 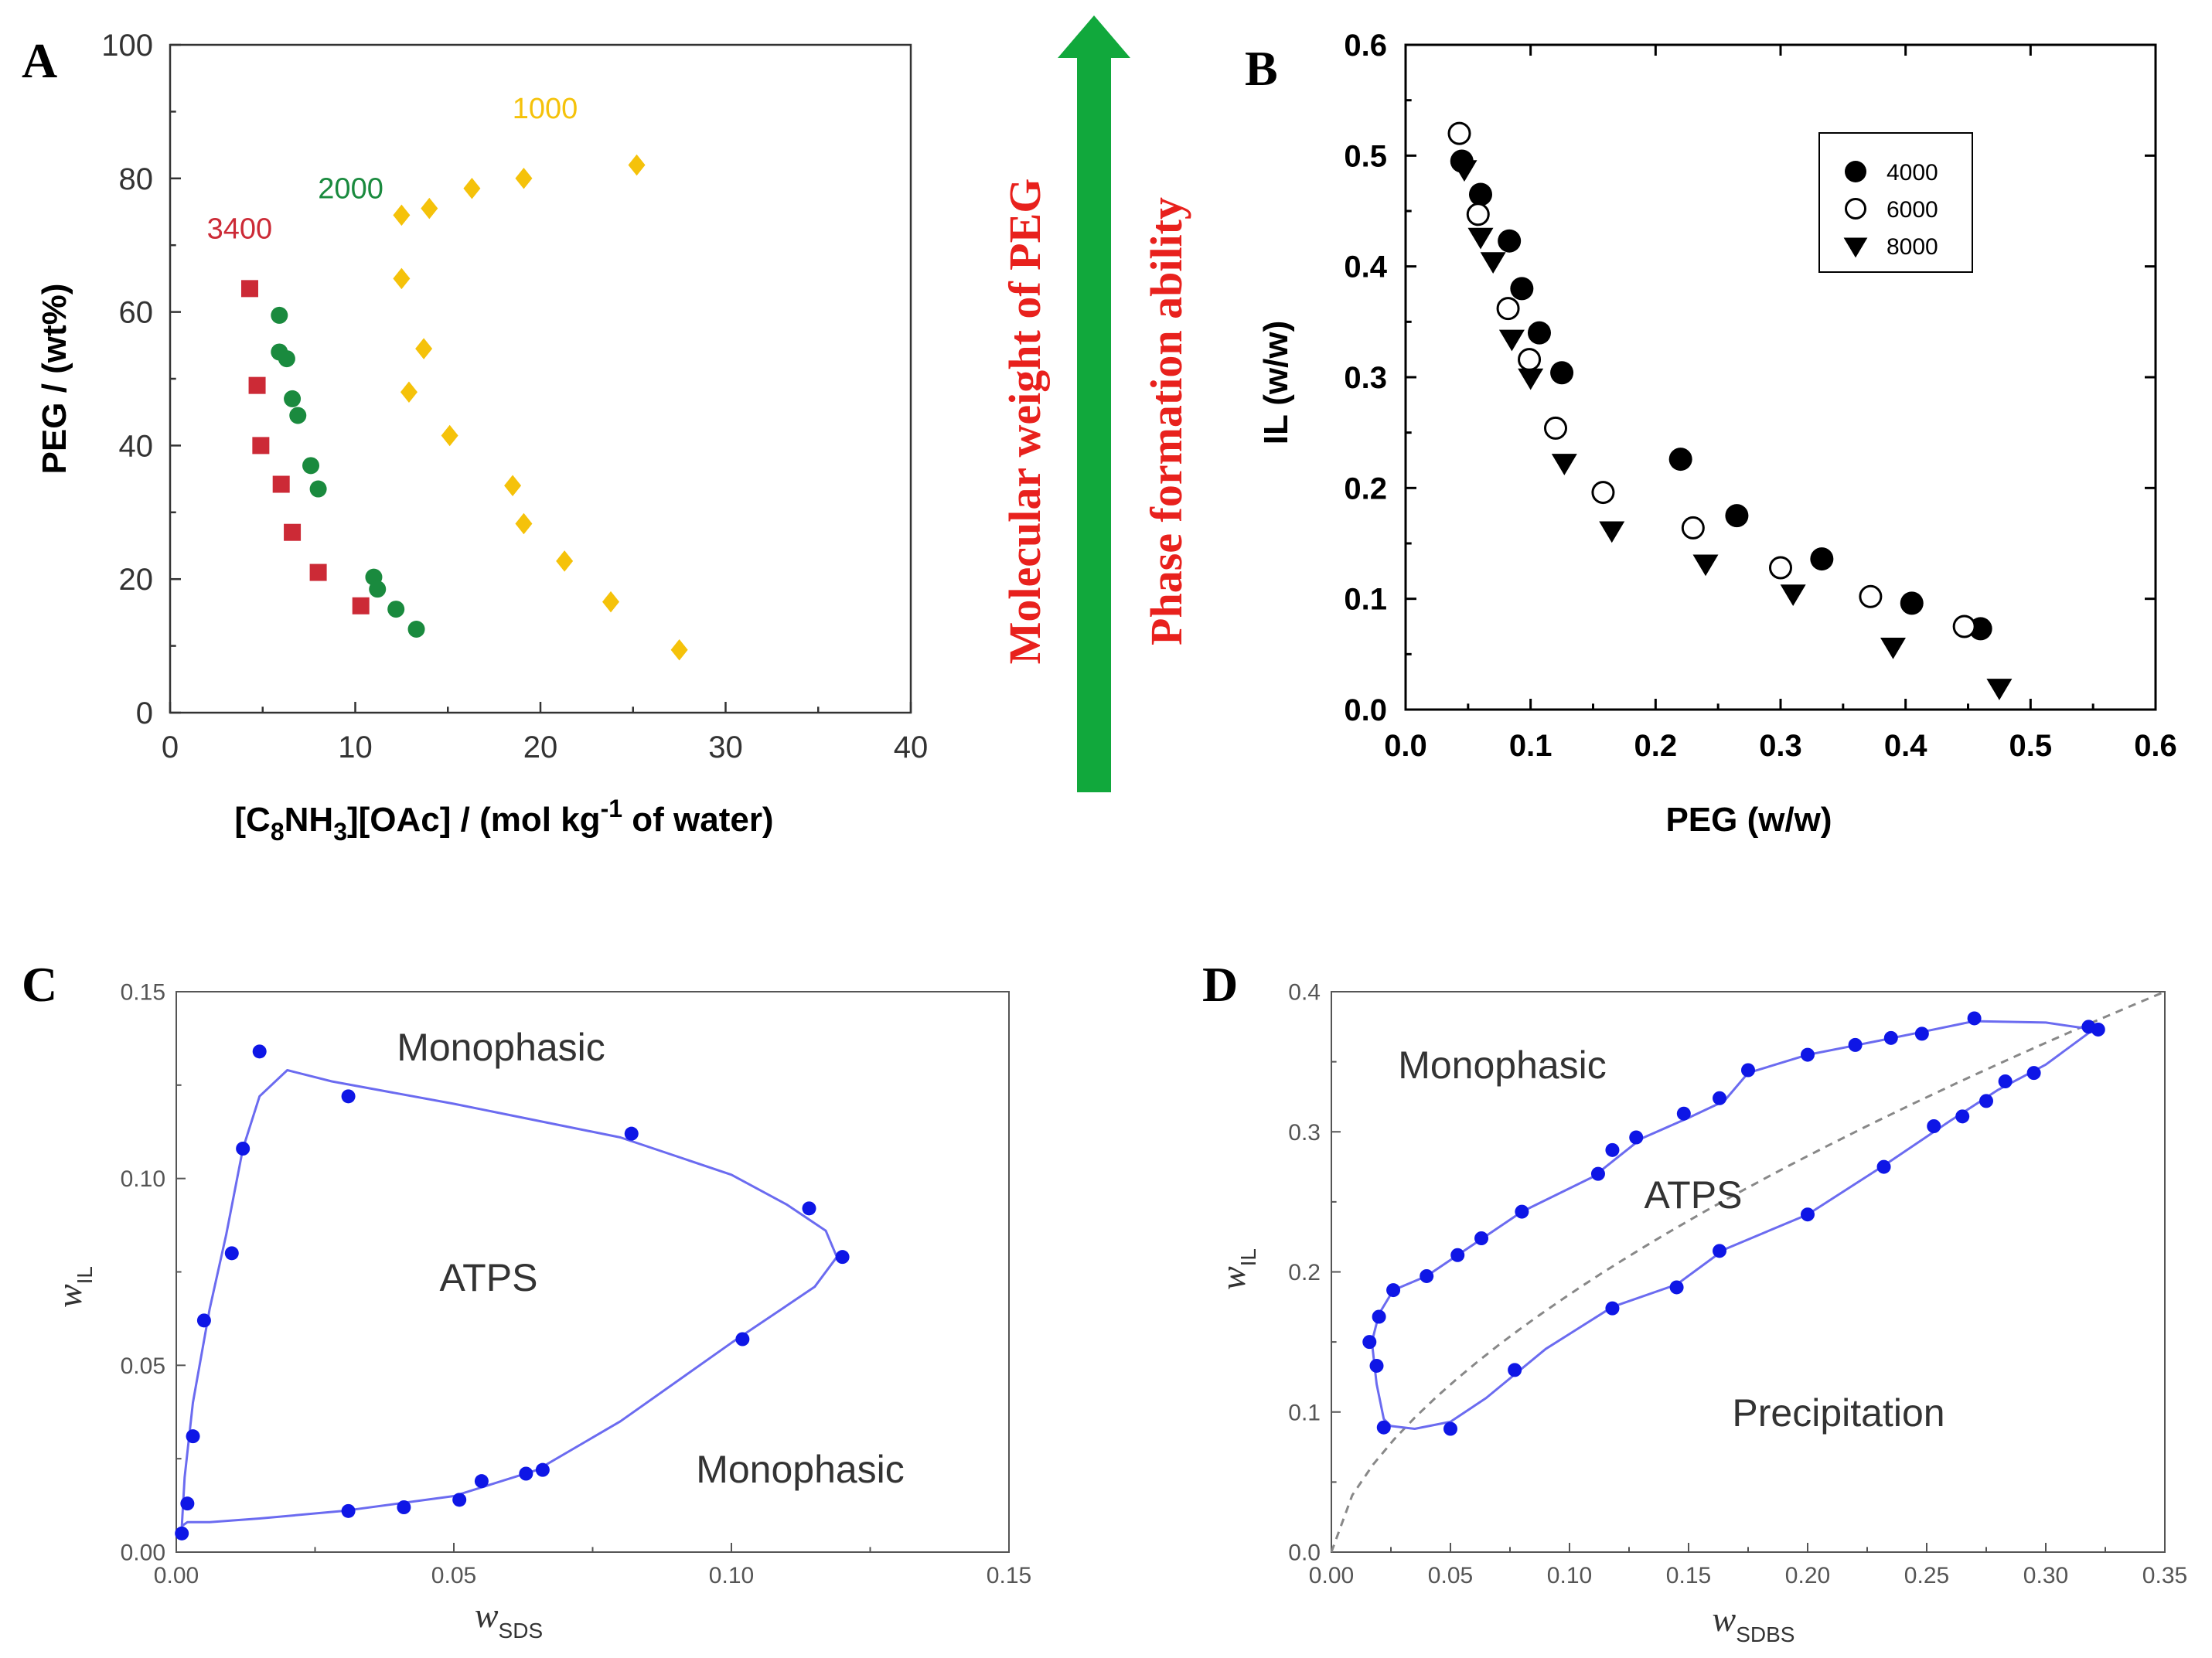 What do you see at coordinates (1166, 421) in the screenshot?
I see `annotation-phase-formation: Phase formation ability` at bounding box center [1166, 421].